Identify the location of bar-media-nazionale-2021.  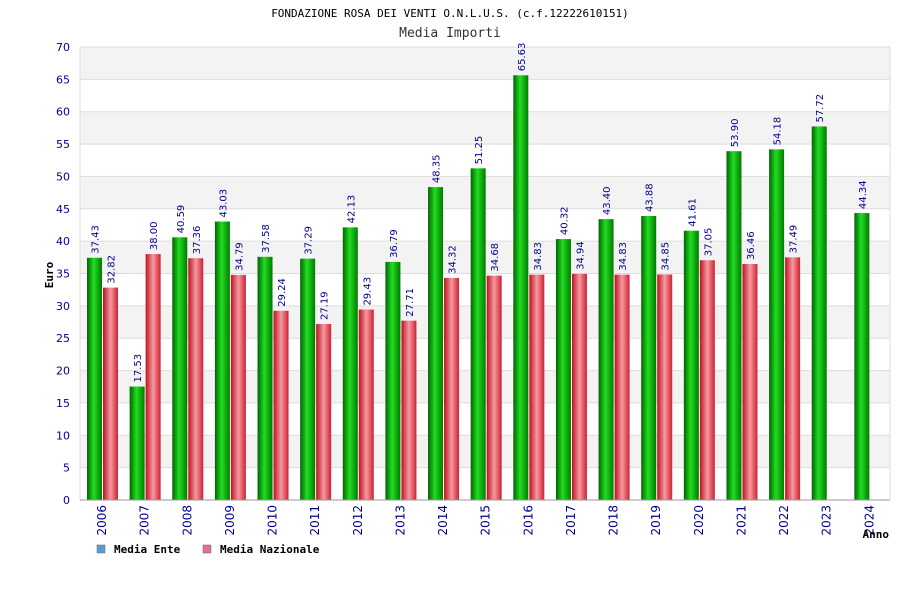
(750, 382).